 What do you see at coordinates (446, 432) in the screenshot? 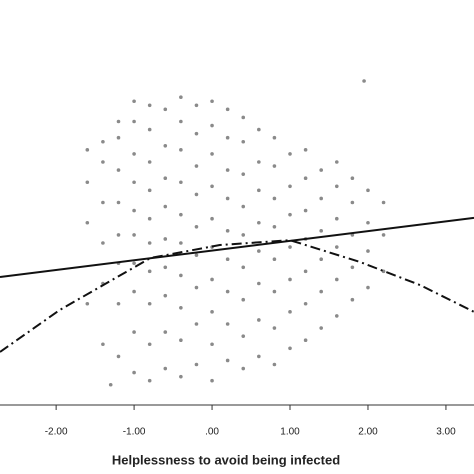
I see `x-tick-label: 3.00` at bounding box center [446, 432].